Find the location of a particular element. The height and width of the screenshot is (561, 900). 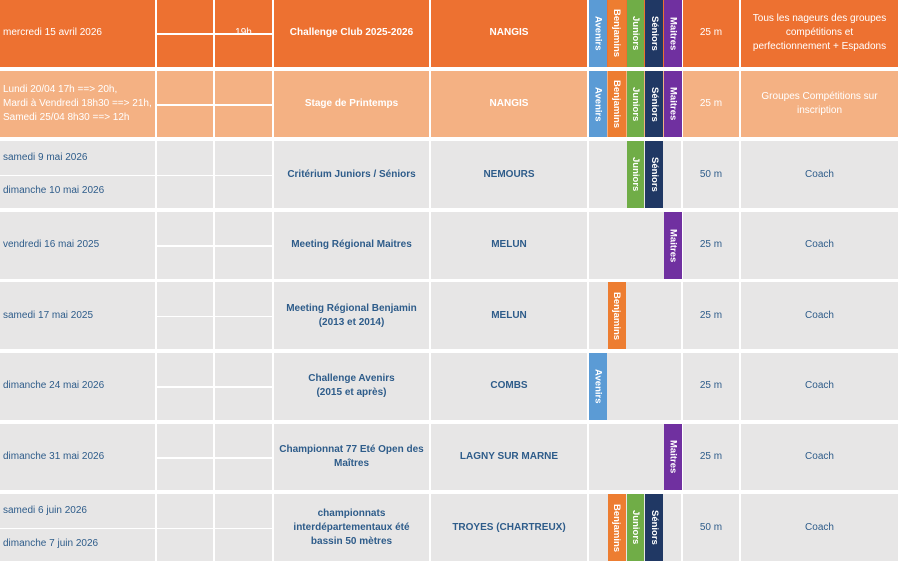

date-line: Samedi 25/04 8h30 ==> 12h is located at coordinates (66, 117).